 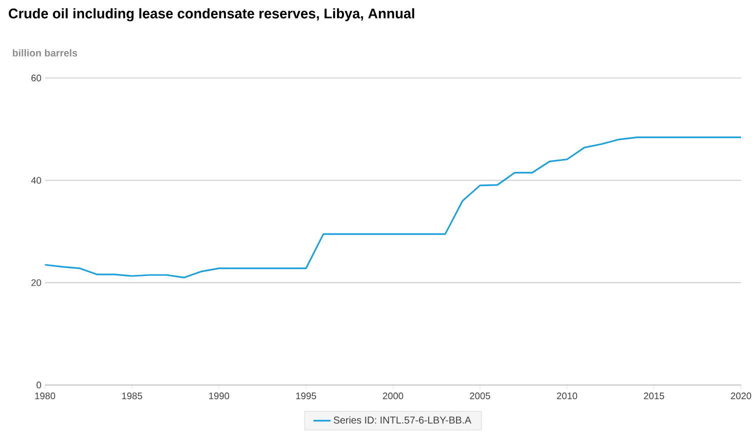 I want to click on y-tick-label: 0, so click(x=39, y=385).